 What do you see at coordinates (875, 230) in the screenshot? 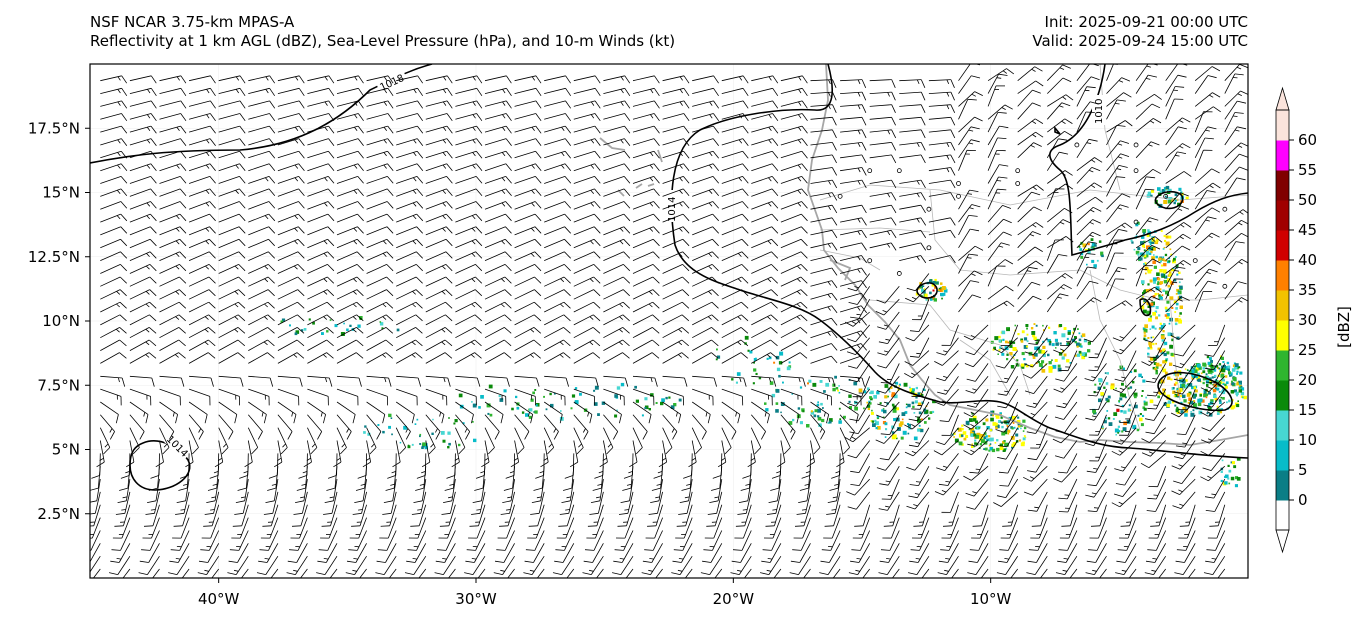
I see `border-line` at bounding box center [875, 230].